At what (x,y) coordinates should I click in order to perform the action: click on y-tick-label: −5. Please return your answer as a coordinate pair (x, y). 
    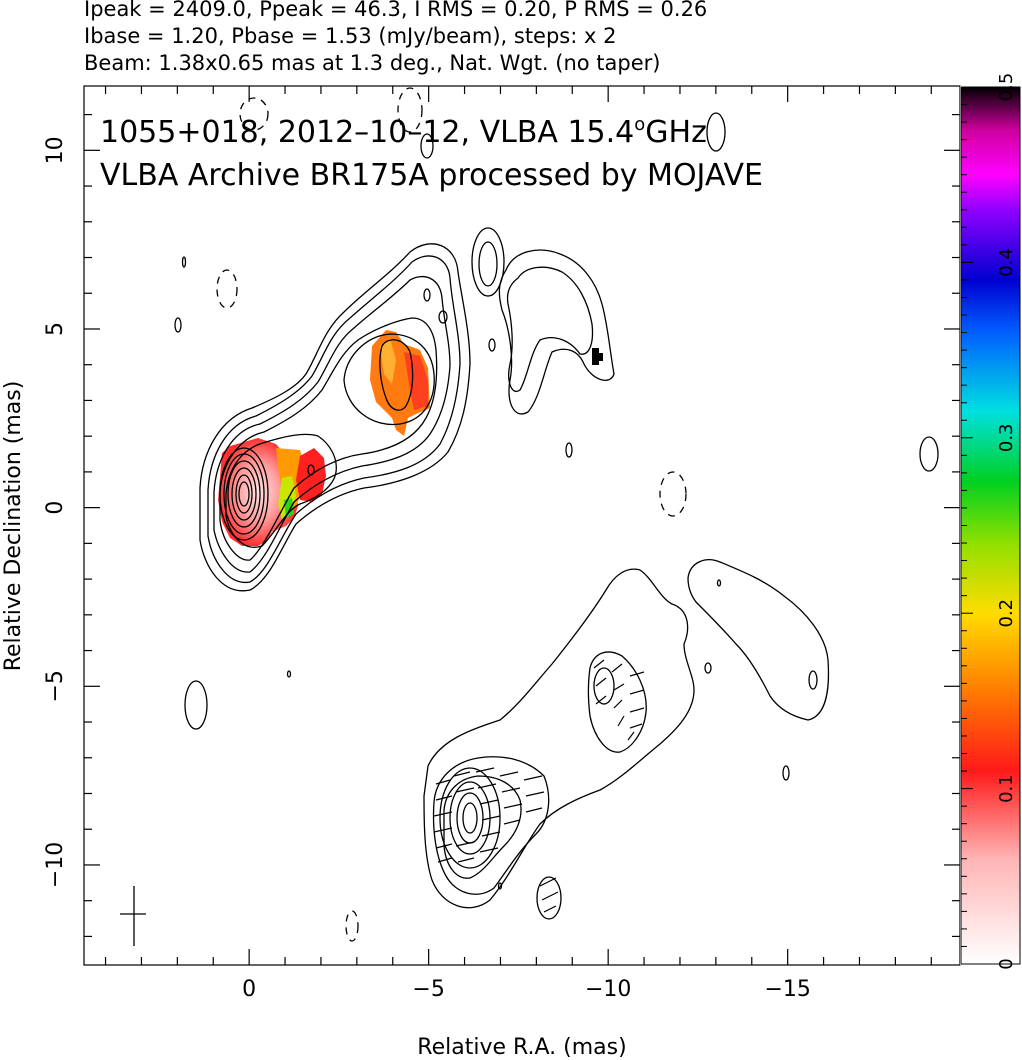
    Looking at the image, I should click on (55, 686).